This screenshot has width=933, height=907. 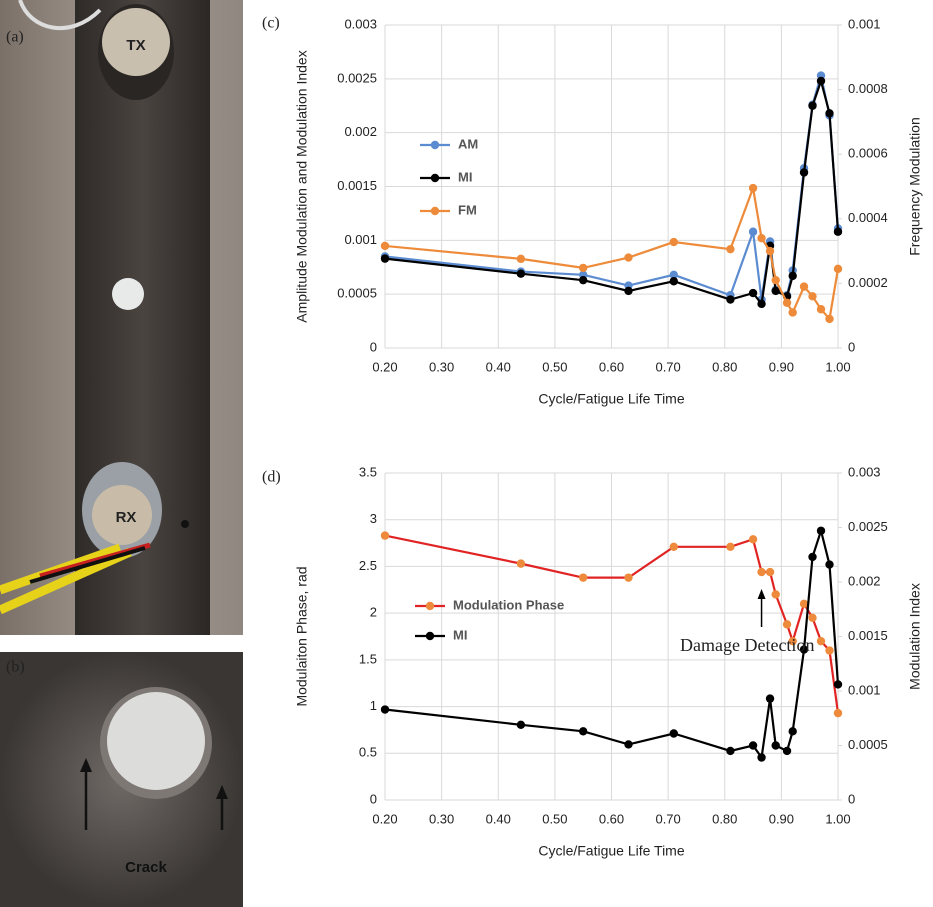 What do you see at coordinates (121, 779) in the screenshot?
I see `photo-b: (b) Crack` at bounding box center [121, 779].